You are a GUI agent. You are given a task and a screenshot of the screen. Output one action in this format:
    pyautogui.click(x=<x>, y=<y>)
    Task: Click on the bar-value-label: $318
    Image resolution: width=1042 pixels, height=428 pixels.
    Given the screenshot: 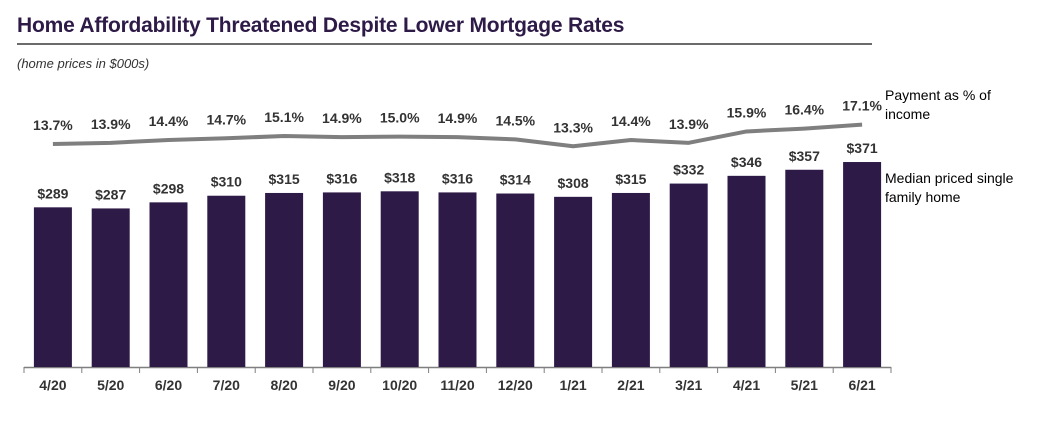 What is the action you would take?
    pyautogui.click(x=399, y=177)
    